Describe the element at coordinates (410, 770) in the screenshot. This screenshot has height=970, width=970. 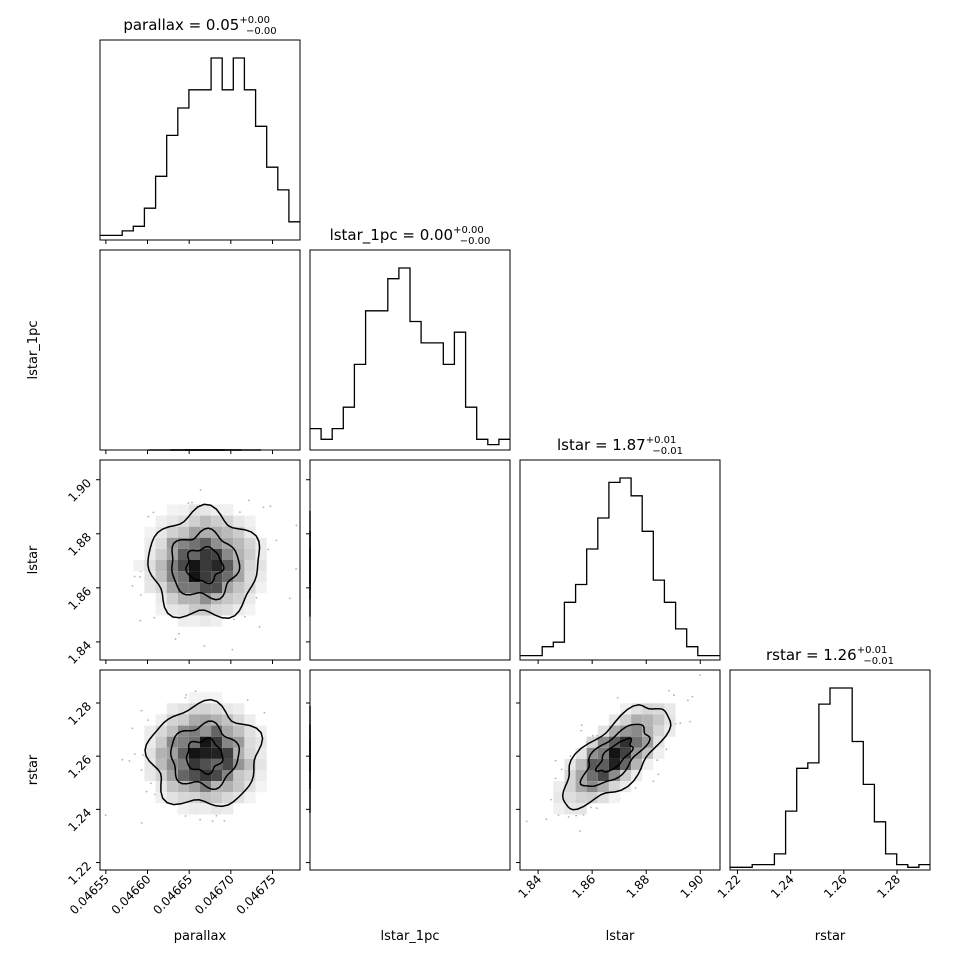
I see `panel-frame-lstar_1pc-vs-rstar` at that location.